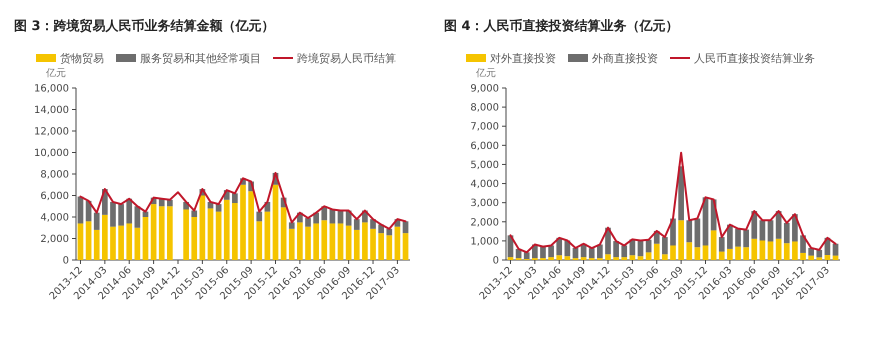 Image resolution: width=870 pixels, height=346 pixels. I want to click on y-tick-label: 4,000, so click(484, 184).